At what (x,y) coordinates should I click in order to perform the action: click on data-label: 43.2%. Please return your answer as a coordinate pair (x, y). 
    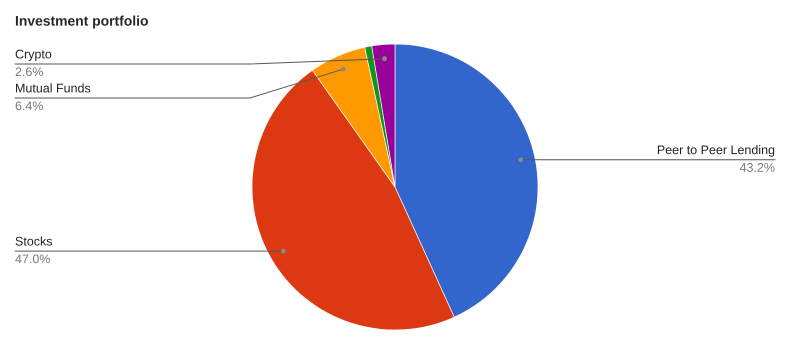
    Looking at the image, I should click on (757, 167).